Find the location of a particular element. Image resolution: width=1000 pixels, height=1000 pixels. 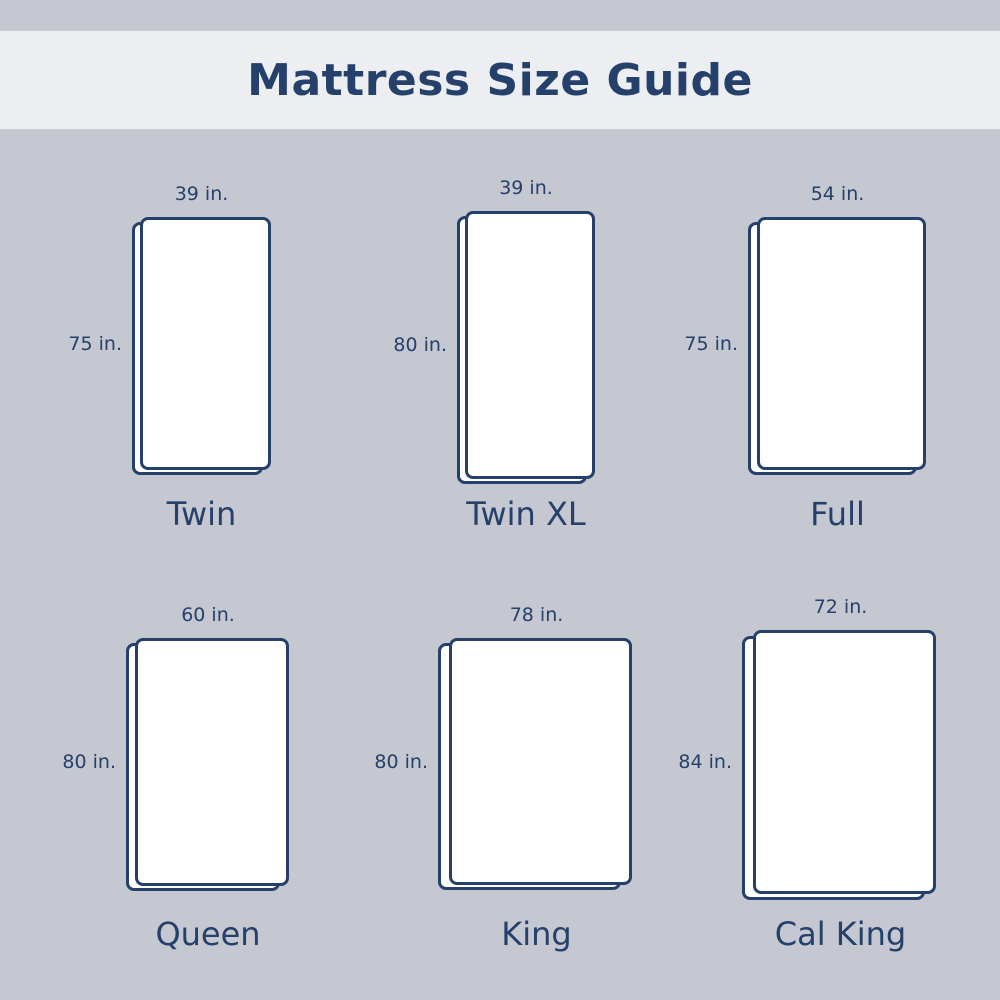

size-name: Twin is located at coordinates (201, 514).